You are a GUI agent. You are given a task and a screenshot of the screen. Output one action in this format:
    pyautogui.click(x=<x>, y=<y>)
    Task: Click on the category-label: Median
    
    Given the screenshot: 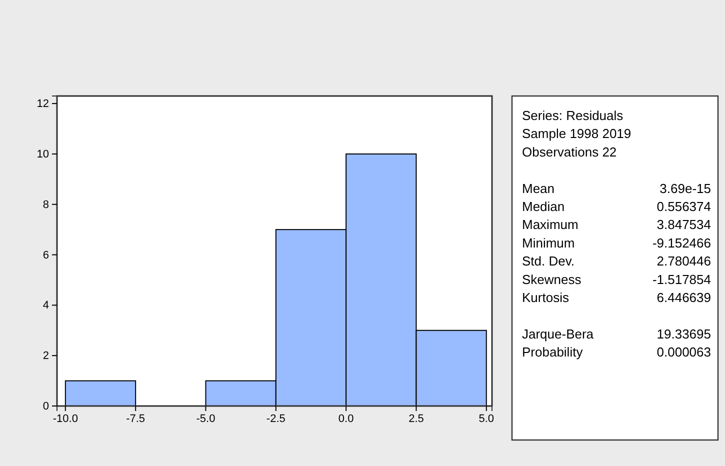 What is the action you would take?
    pyautogui.click(x=543, y=206)
    